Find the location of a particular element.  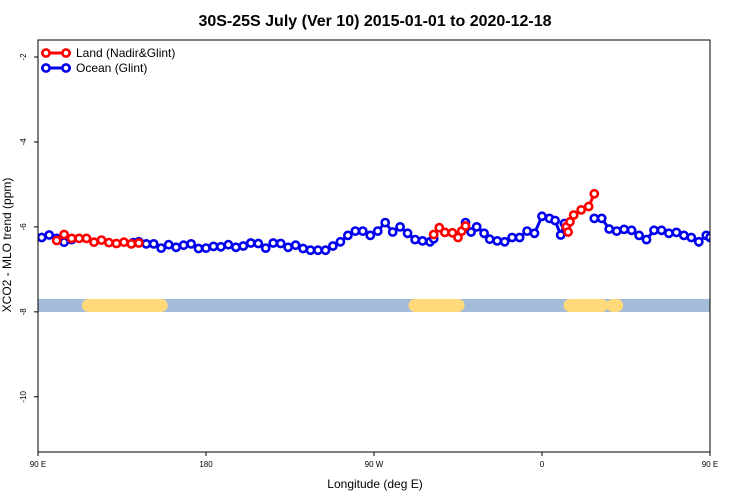

series-layer is located at coordinates (392, 222).